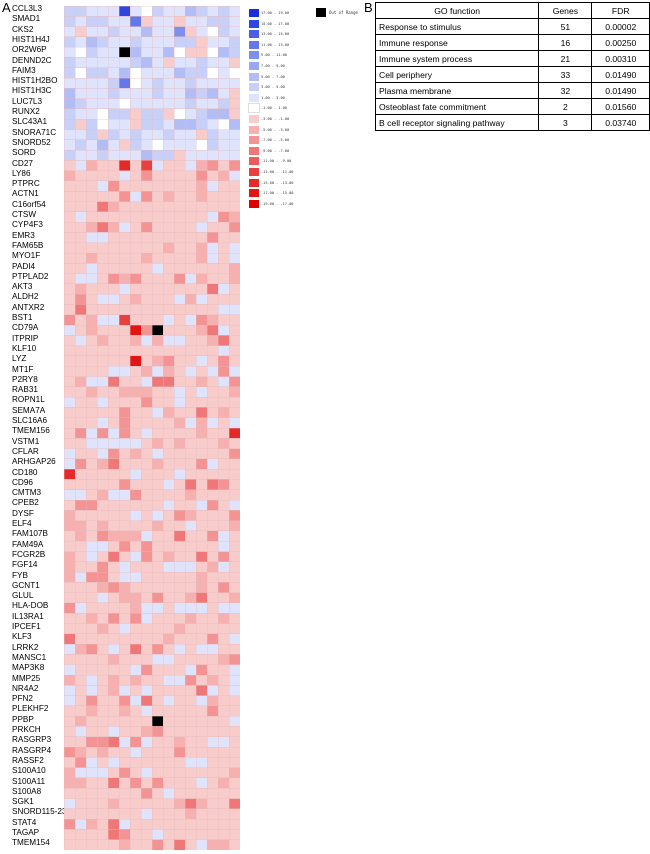 The width and height of the screenshot is (650, 854). I want to click on genes-cell: 16, so click(565, 42).